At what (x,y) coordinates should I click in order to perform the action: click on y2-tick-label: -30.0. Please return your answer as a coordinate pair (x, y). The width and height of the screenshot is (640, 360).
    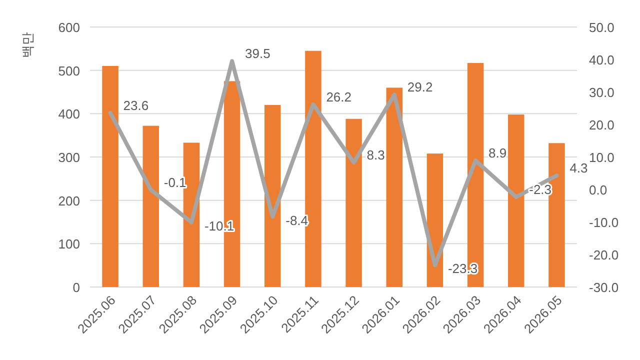
    Looking at the image, I should click on (604, 287).